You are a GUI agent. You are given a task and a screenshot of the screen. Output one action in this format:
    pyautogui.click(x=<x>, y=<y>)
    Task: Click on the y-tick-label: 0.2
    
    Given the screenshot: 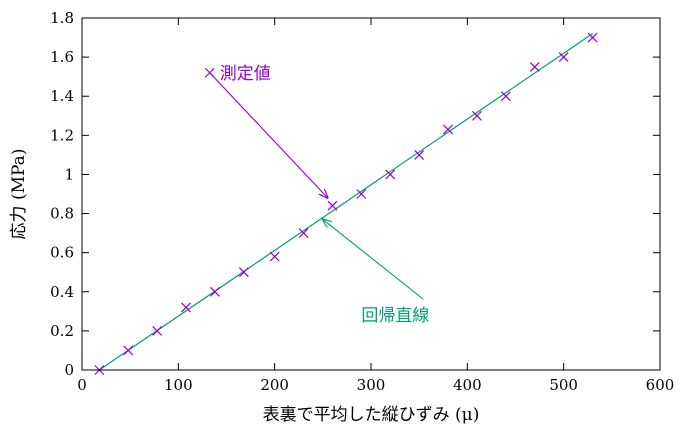 What is the action you would take?
    pyautogui.click(x=62, y=331)
    